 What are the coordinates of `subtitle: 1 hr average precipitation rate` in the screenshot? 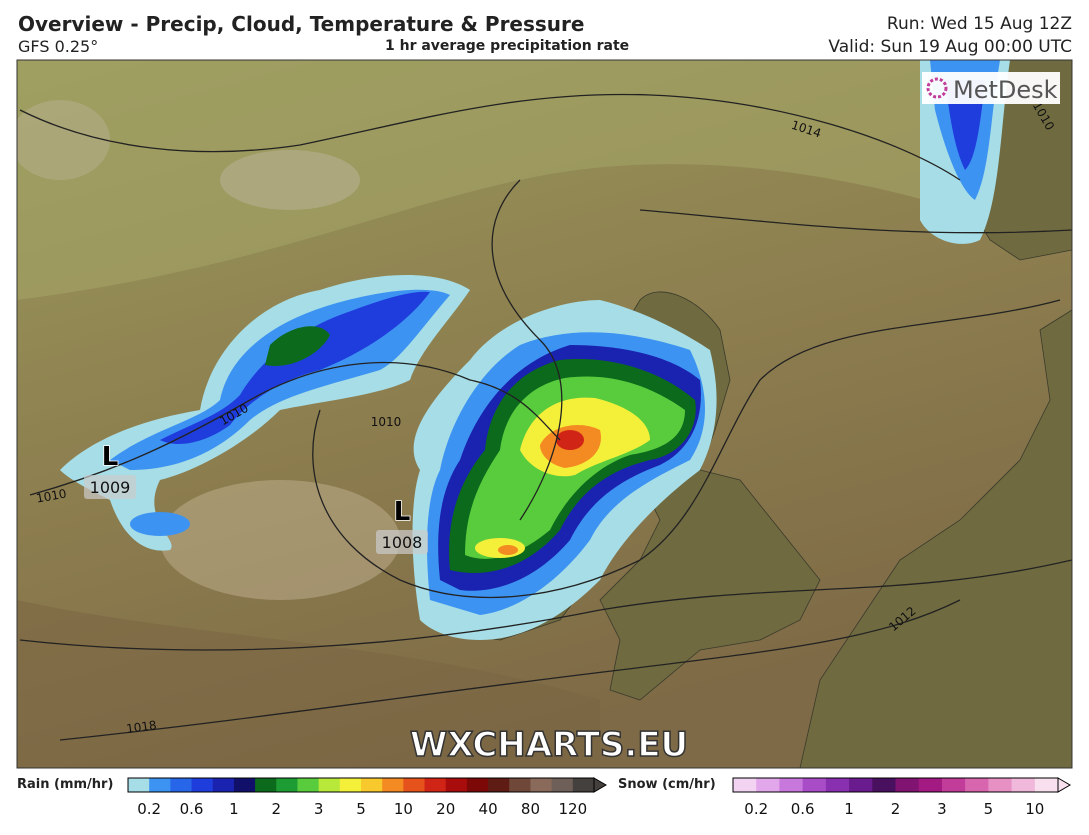 It's located at (507, 46).